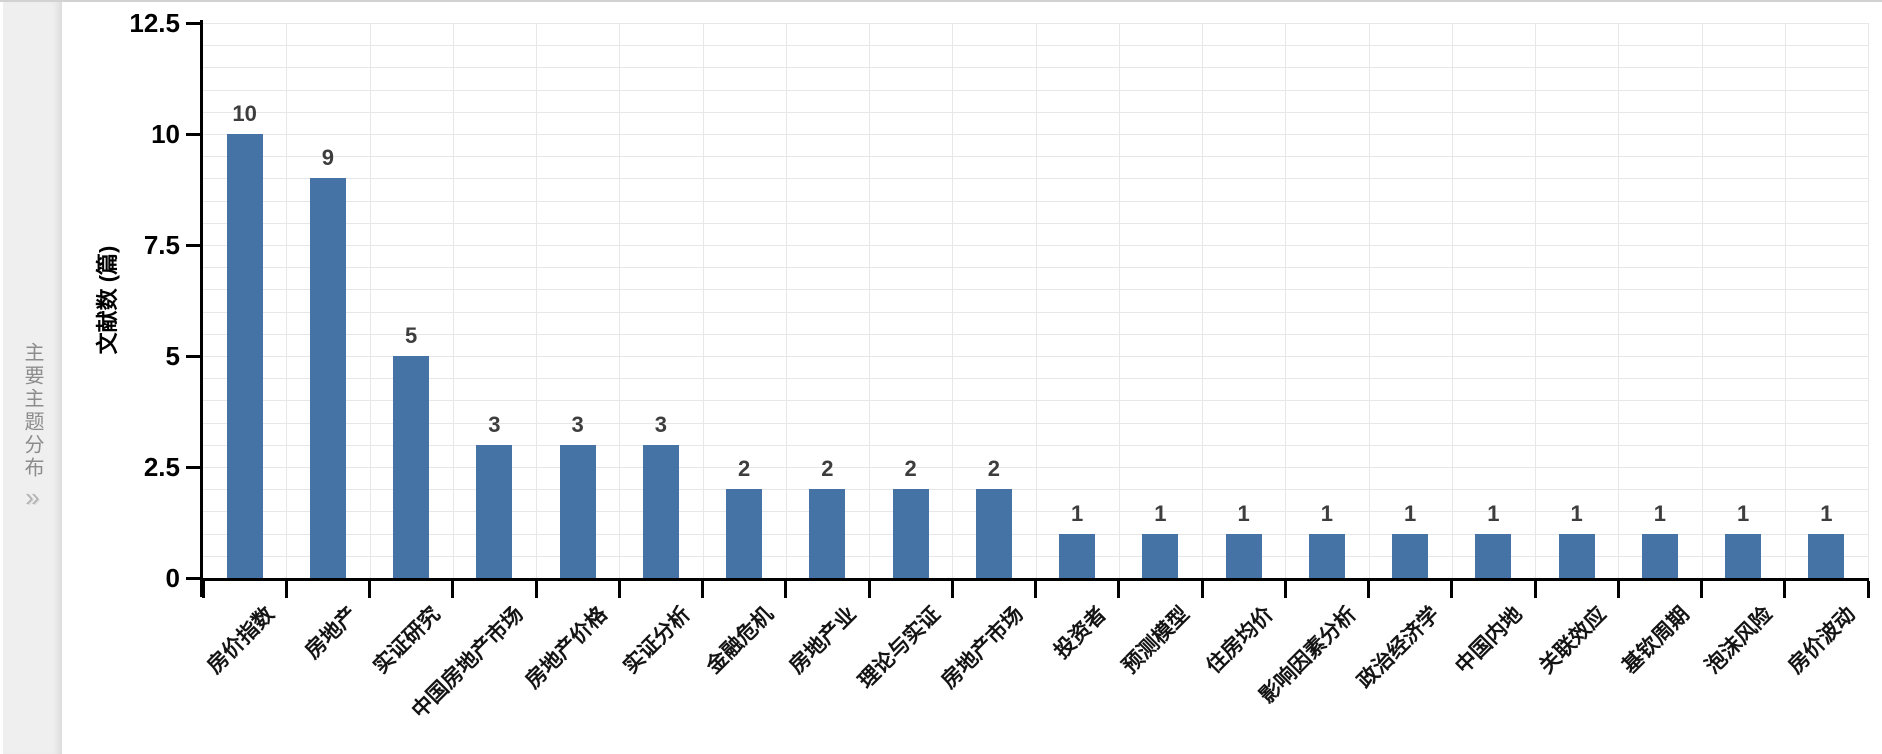  What do you see at coordinates (1034, 579) in the screenshot?
I see `x-axis-line` at bounding box center [1034, 579].